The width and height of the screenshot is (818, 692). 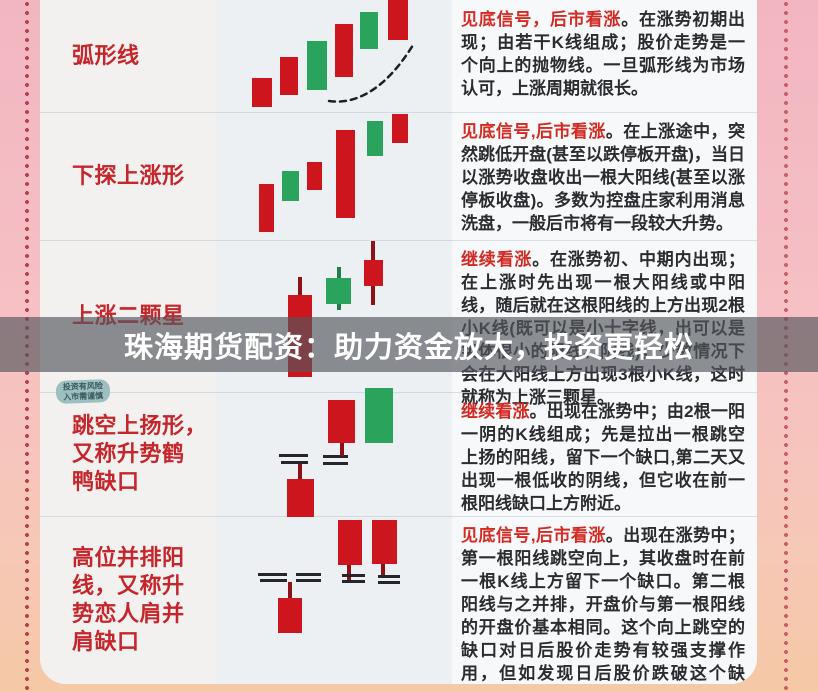 What do you see at coordinates (140, 453) in the screenshot?
I see `pattern-name: 跳空上扬形， 又称升势鹤 鸭缺口` at bounding box center [140, 453].